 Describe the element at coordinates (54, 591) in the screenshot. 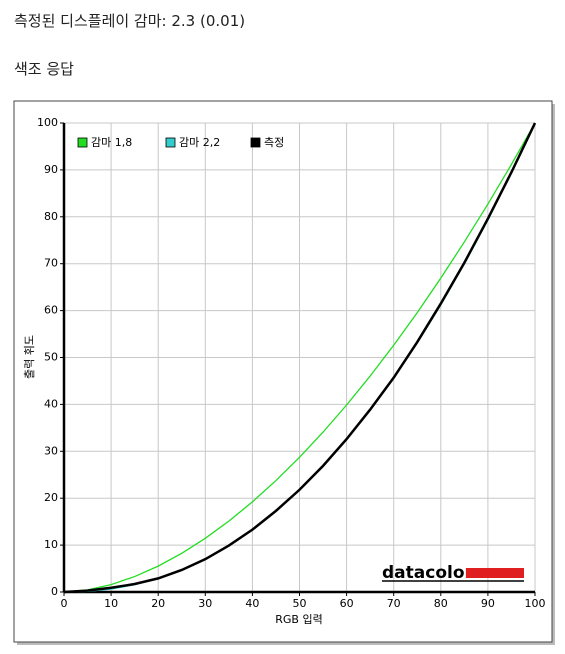

I see `y-tick-label: 0` at that location.